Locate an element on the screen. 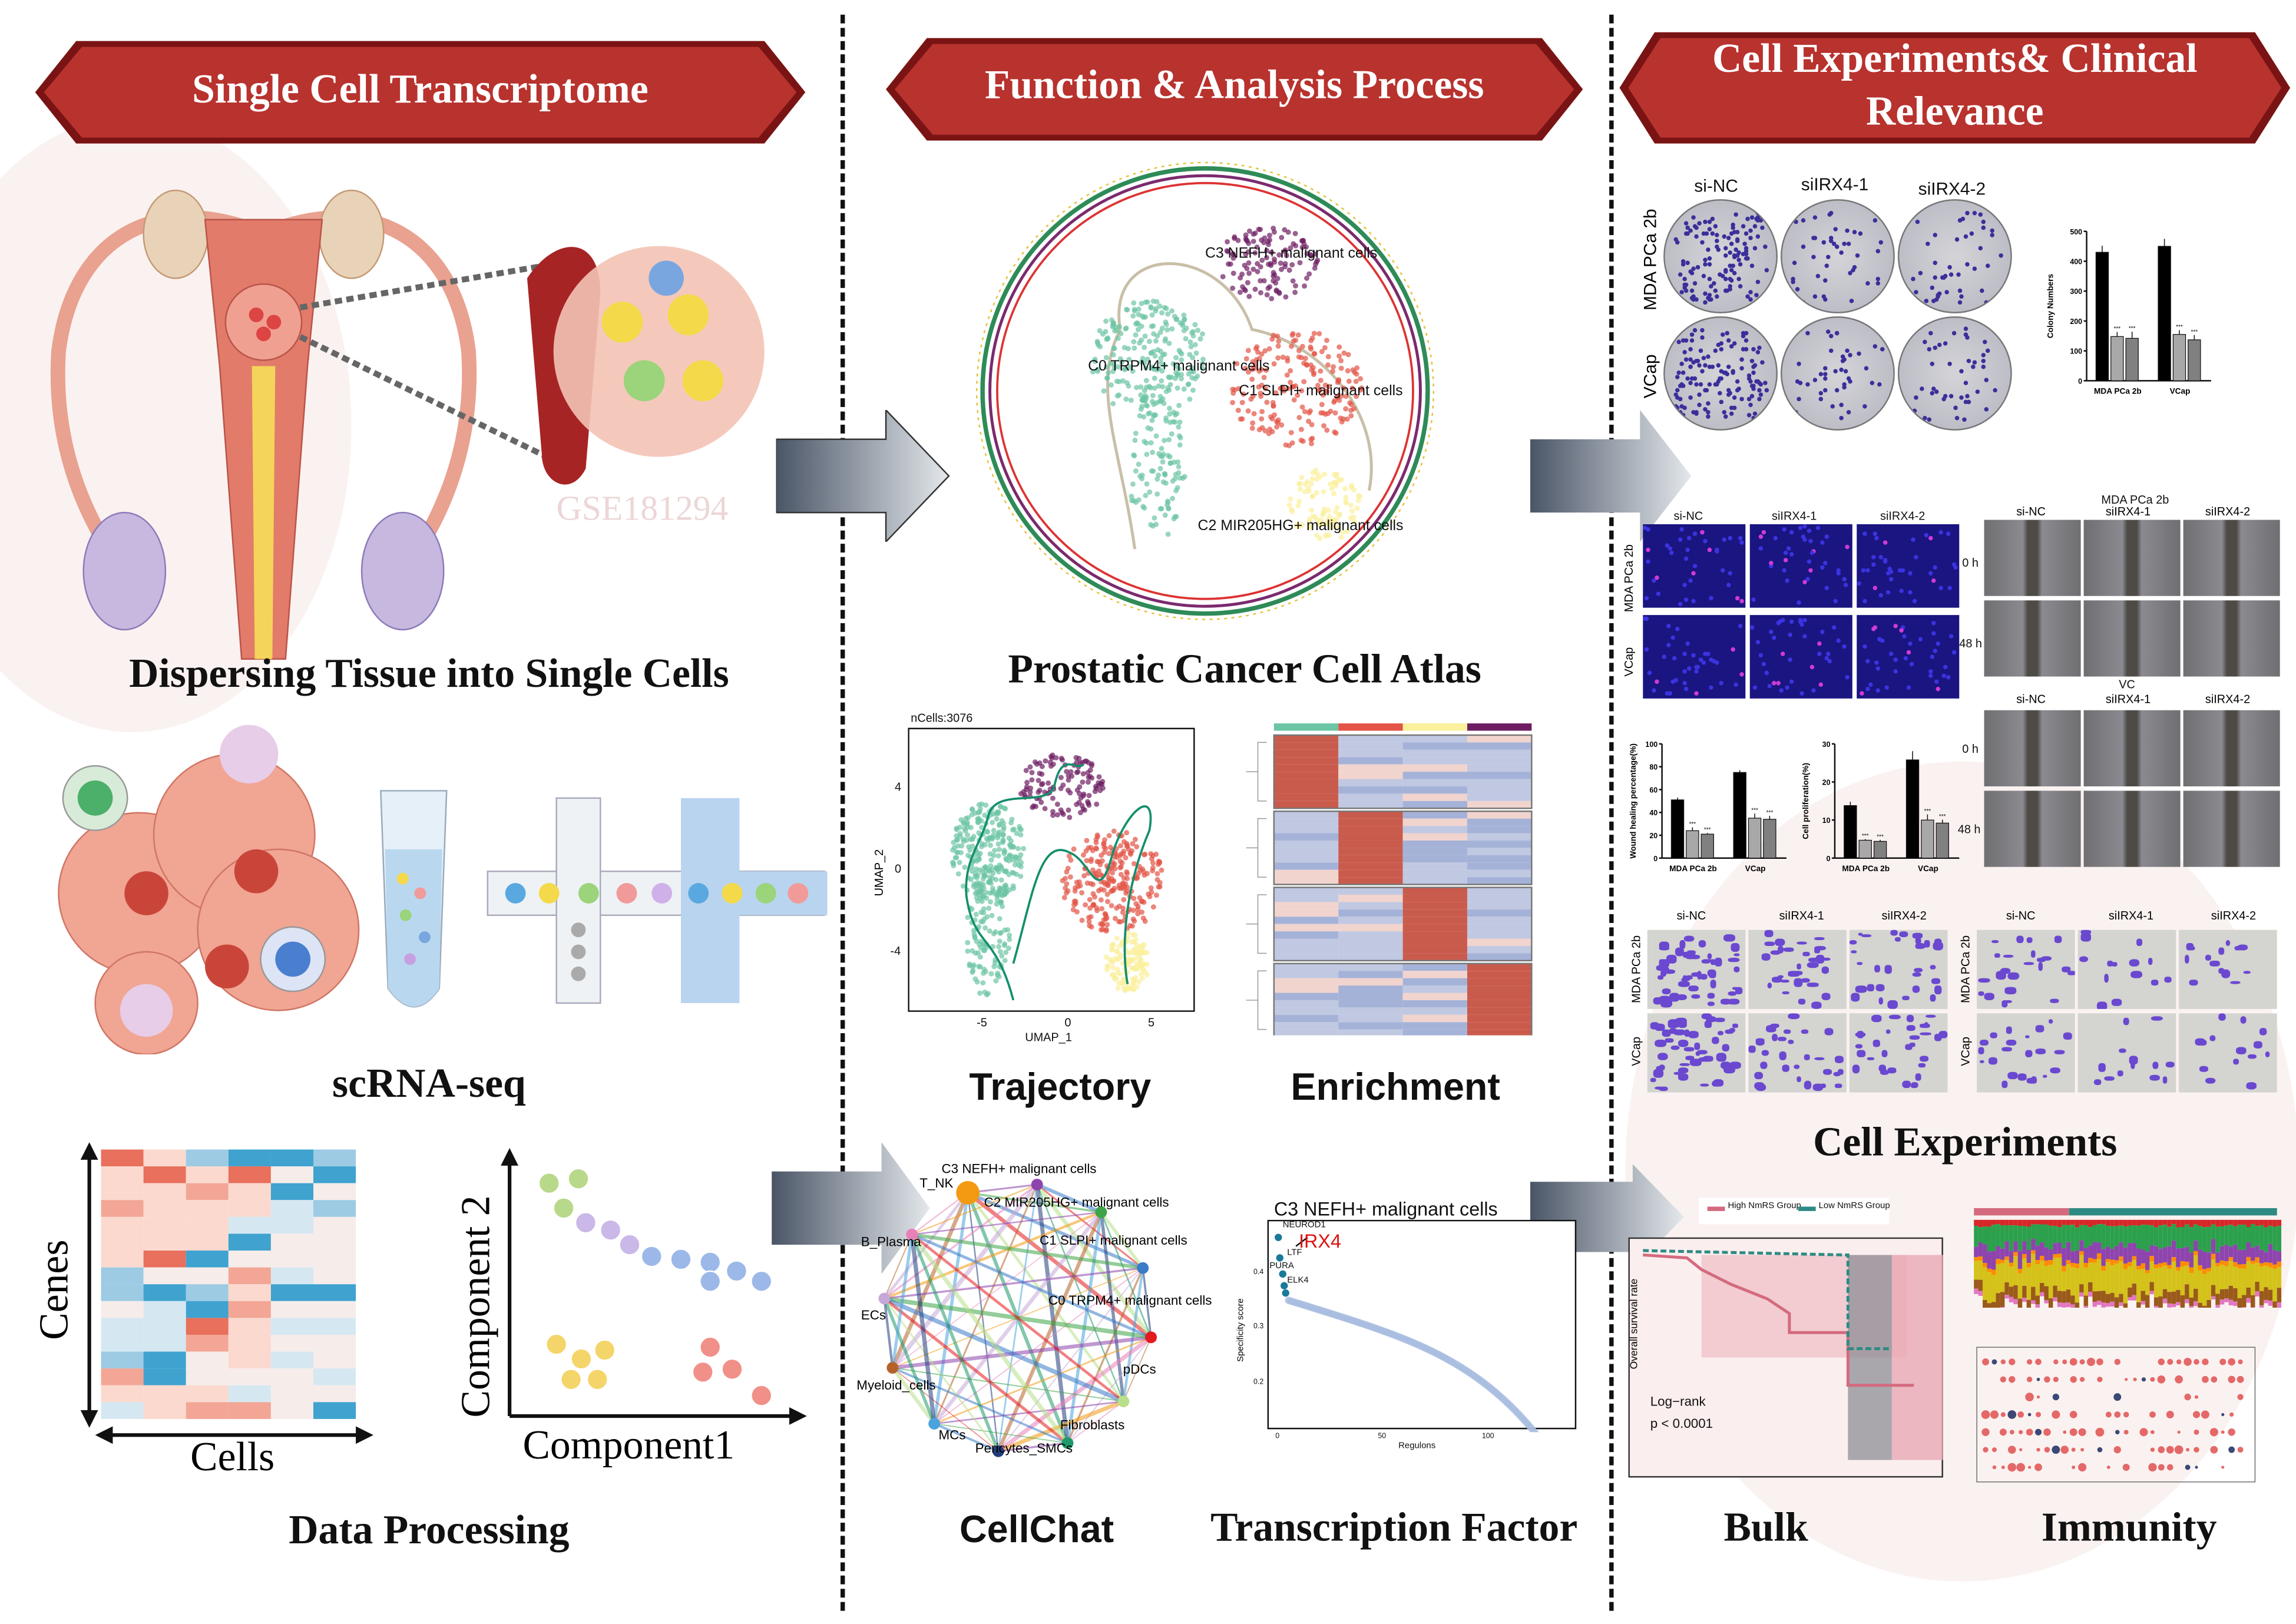  condition-label: siIRX4-1 is located at coordinates (2128, 699).